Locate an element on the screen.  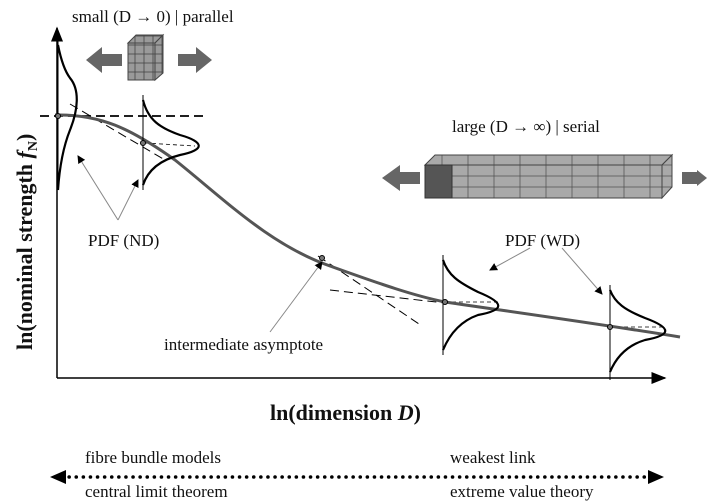
bottom-label: central limit theorem is located at coordinates (156, 491).